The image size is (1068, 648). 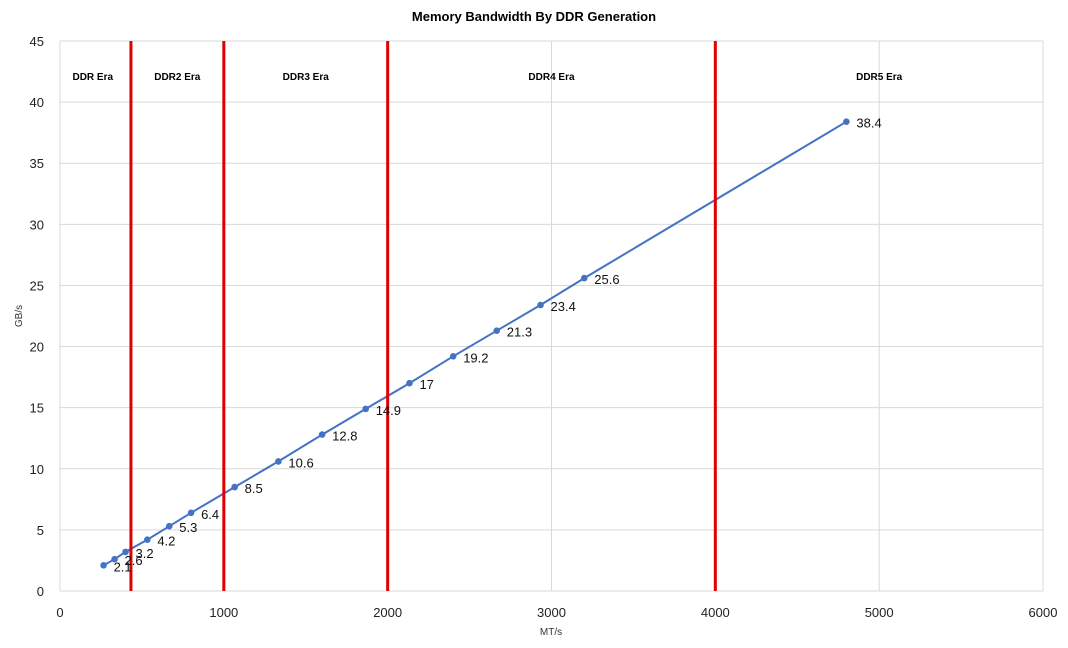 What do you see at coordinates (59, 612) in the screenshot?
I see `x-tick-label: 0` at bounding box center [59, 612].